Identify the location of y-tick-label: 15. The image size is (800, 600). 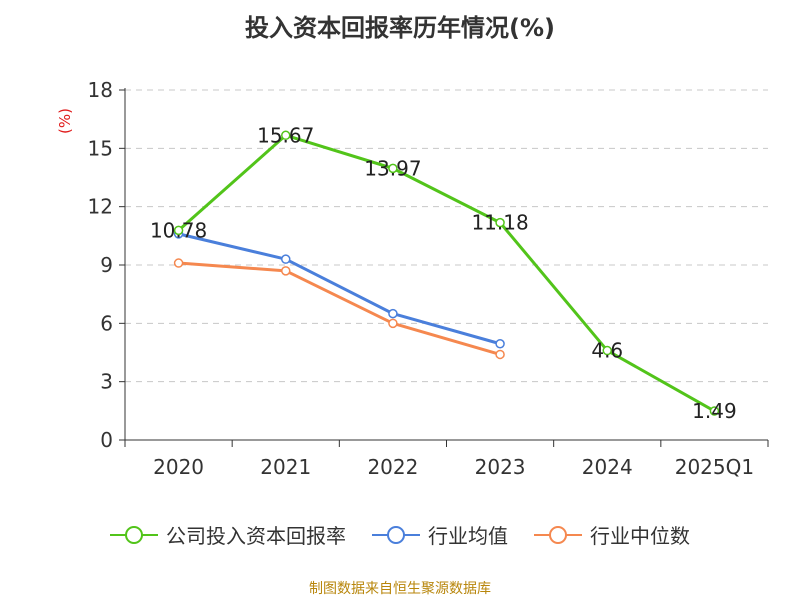
(100, 148).